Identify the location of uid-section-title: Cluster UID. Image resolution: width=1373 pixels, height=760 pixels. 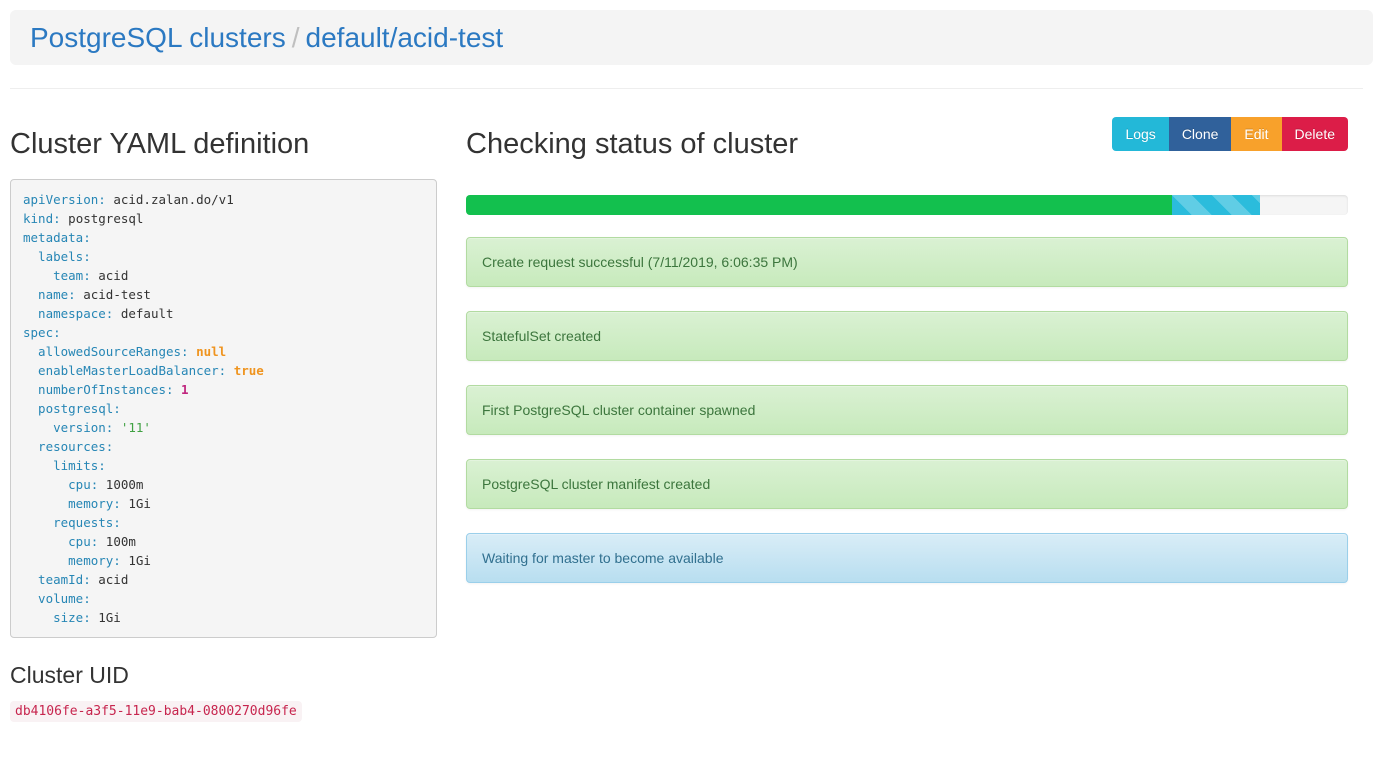
(69, 674).